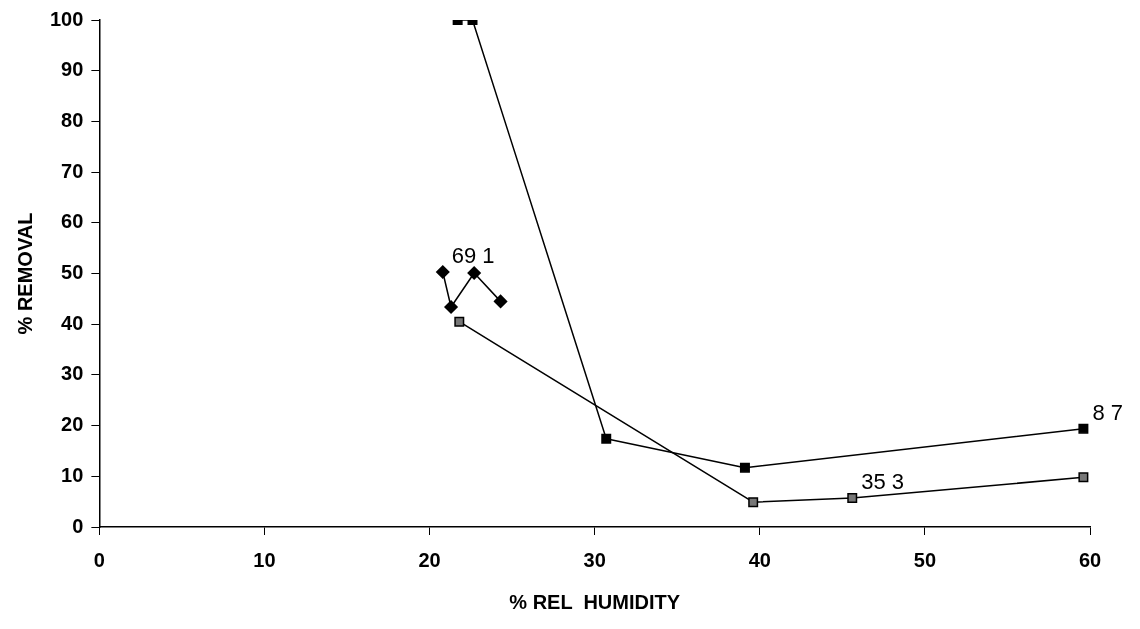  Describe the element at coordinates (72, 424) in the screenshot. I see `y-tick-label: 20` at that location.